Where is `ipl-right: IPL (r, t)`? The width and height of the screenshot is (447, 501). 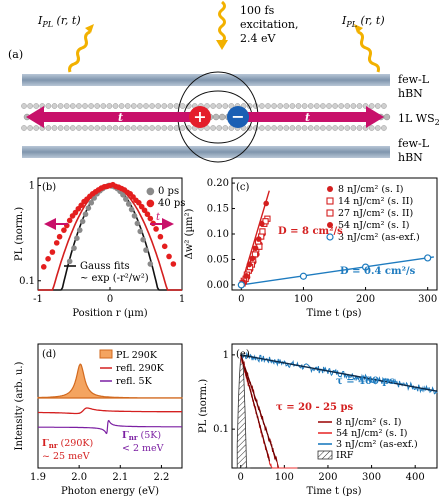 ipl-right: IPL (r, t) is located at coordinates (363, 21).